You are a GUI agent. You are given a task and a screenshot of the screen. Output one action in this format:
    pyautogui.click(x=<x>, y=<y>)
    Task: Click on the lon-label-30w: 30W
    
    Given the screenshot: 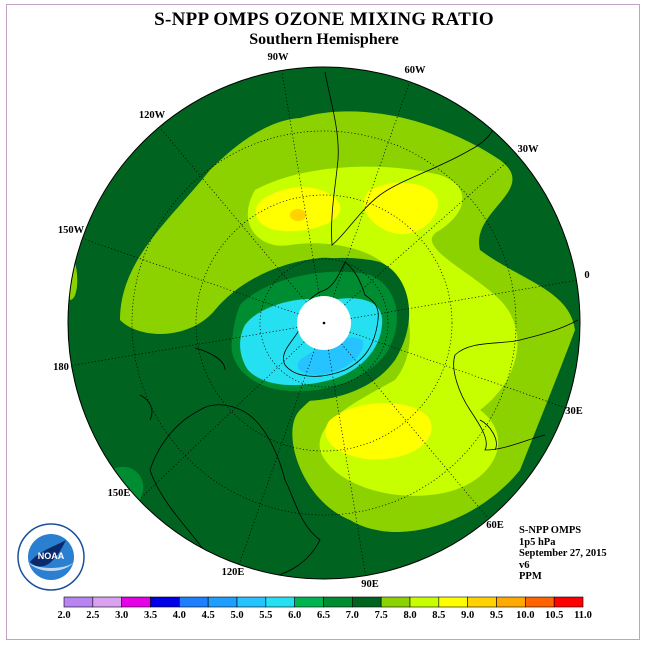 What is the action you would take?
    pyautogui.click(x=529, y=149)
    